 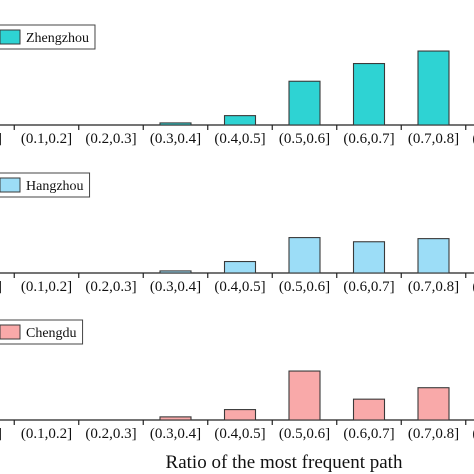 I want to click on legend-label: Chengdu, so click(x=51, y=333).